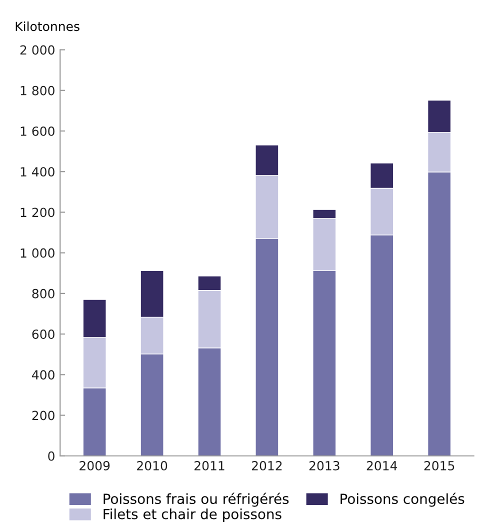 The width and height of the screenshot is (481, 524). What do you see at coordinates (37, 91) in the screenshot?
I see `y-tick-label: 1 800` at bounding box center [37, 91].